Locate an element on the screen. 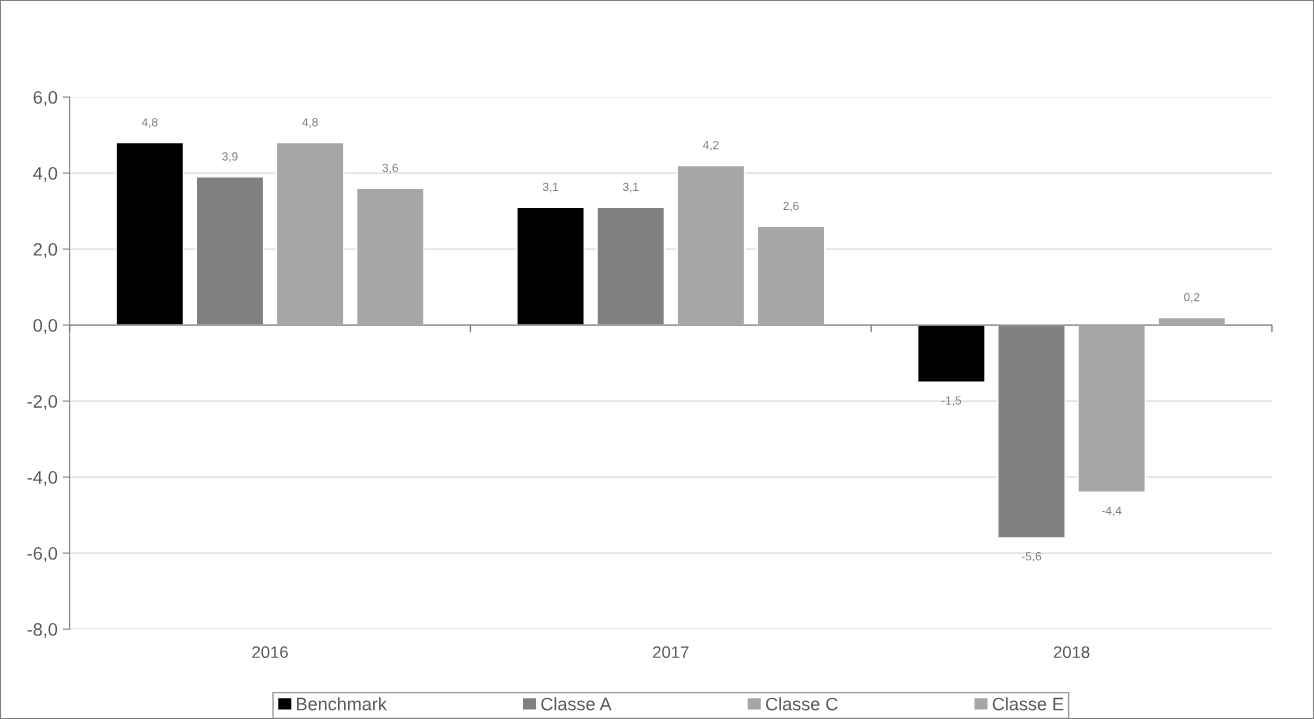  data-label: 4,2 is located at coordinates (710, 145).